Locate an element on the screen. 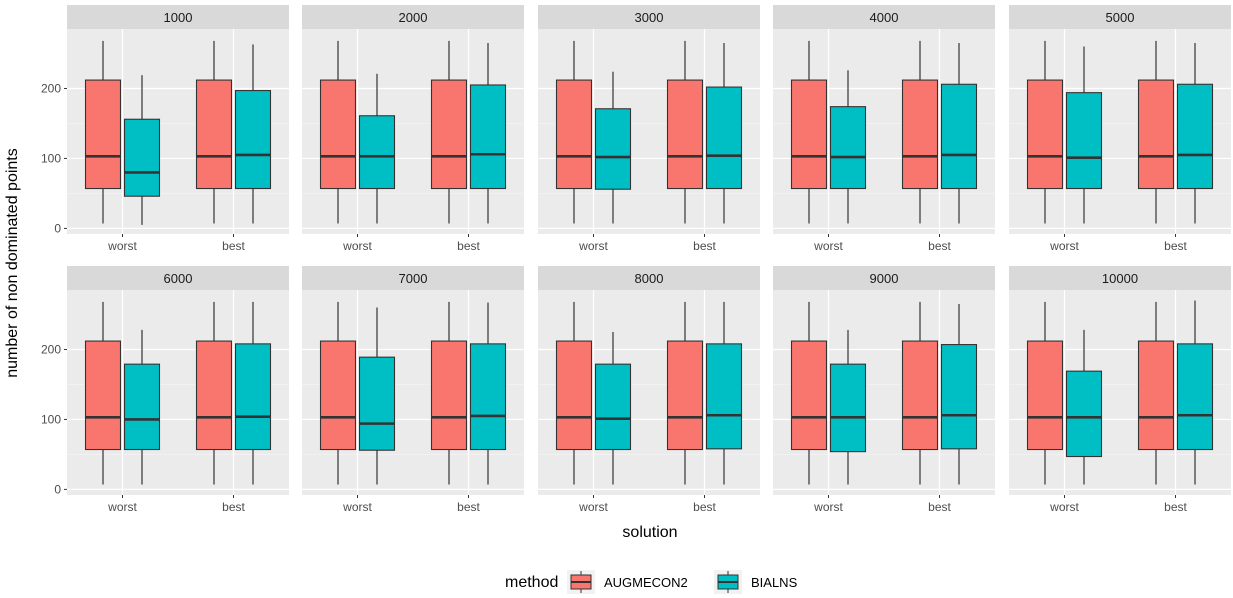 This screenshot has width=1233, height=598. facet-panel: 3000 worst best is located at coordinates (649, 129).